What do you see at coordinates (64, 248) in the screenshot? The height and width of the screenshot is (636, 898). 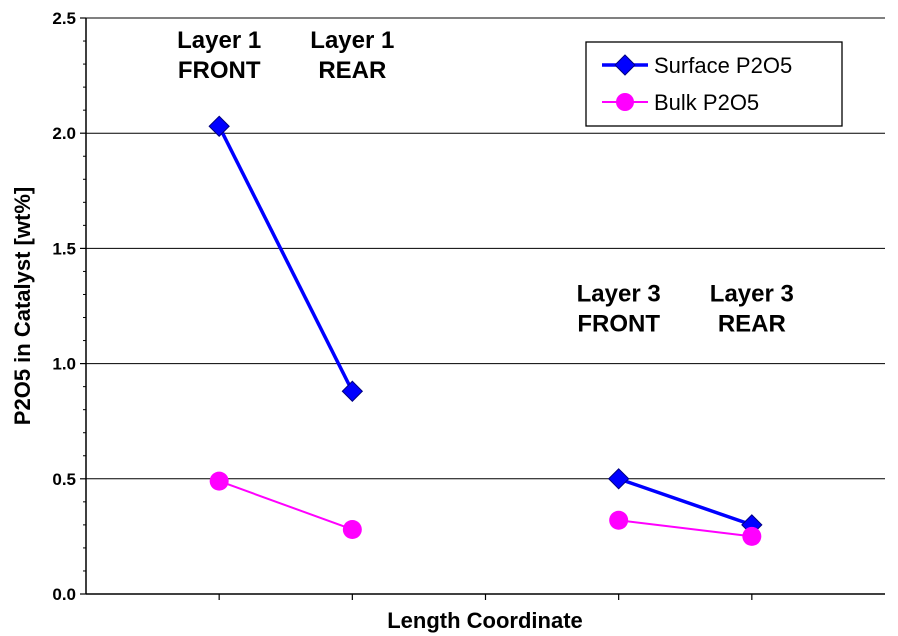 I see `y-tick-label: 1.5` at bounding box center [64, 248].